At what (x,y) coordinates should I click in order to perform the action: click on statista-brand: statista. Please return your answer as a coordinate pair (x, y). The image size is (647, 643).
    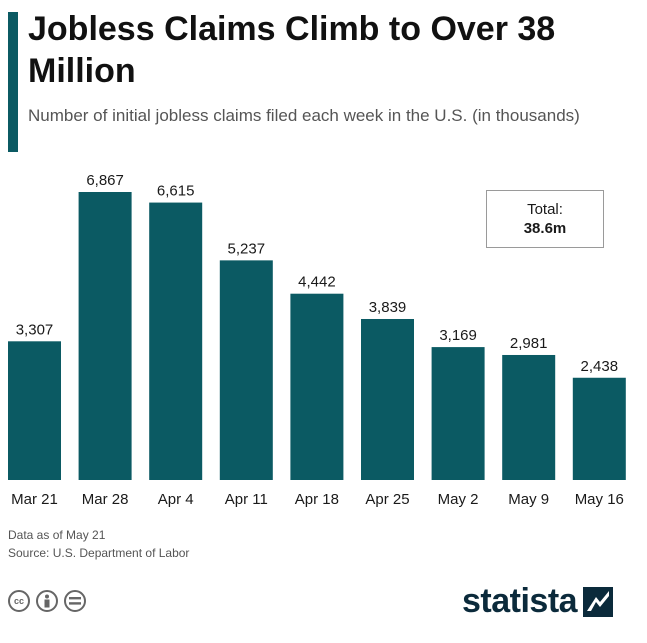
    Looking at the image, I should click on (538, 601).